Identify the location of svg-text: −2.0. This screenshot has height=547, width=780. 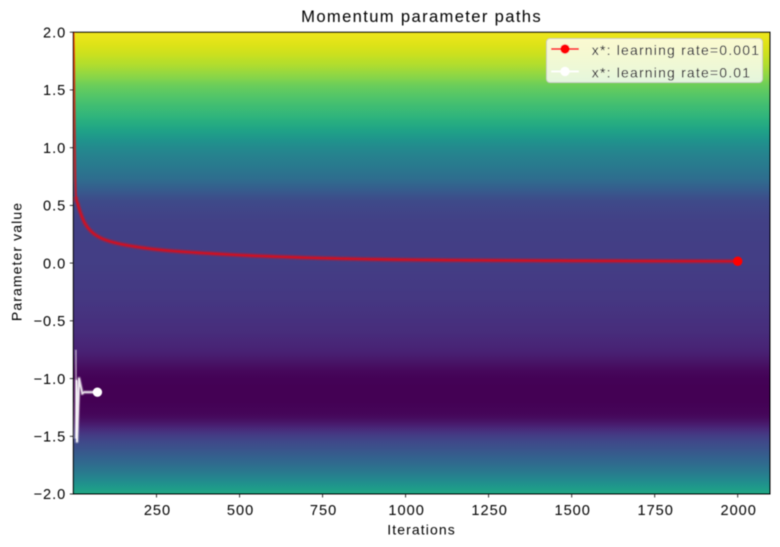
(49, 495).